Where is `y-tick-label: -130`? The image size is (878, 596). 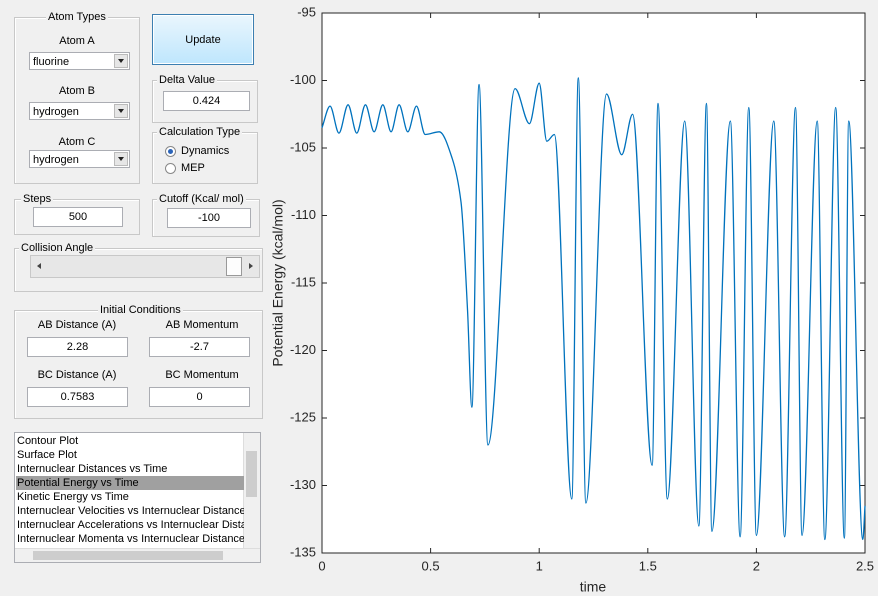
y-tick-label: -130 is located at coordinates (303, 484).